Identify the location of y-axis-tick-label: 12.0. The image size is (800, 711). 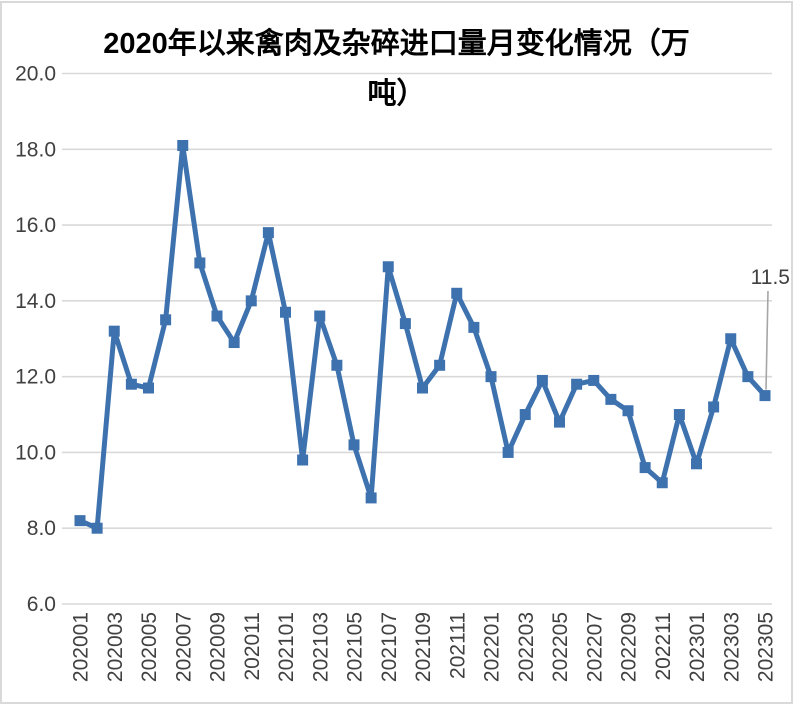
(35, 377).